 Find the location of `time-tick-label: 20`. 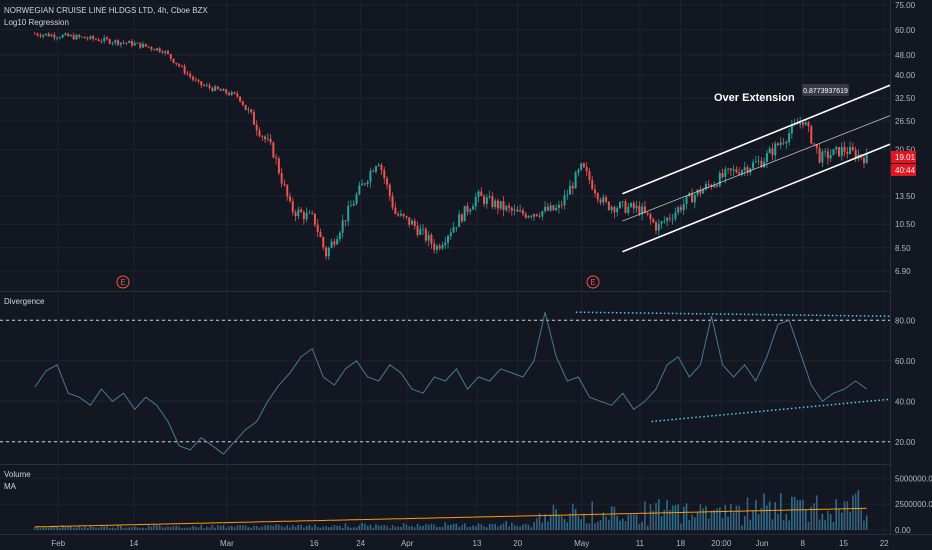

time-tick-label: 20 is located at coordinates (517, 543).